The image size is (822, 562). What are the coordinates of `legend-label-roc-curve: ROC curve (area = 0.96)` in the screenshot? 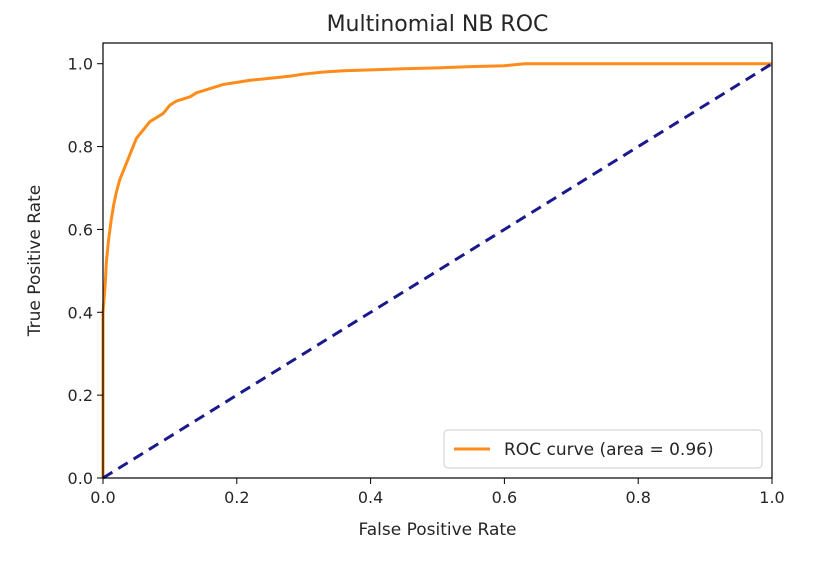 It's located at (609, 450).